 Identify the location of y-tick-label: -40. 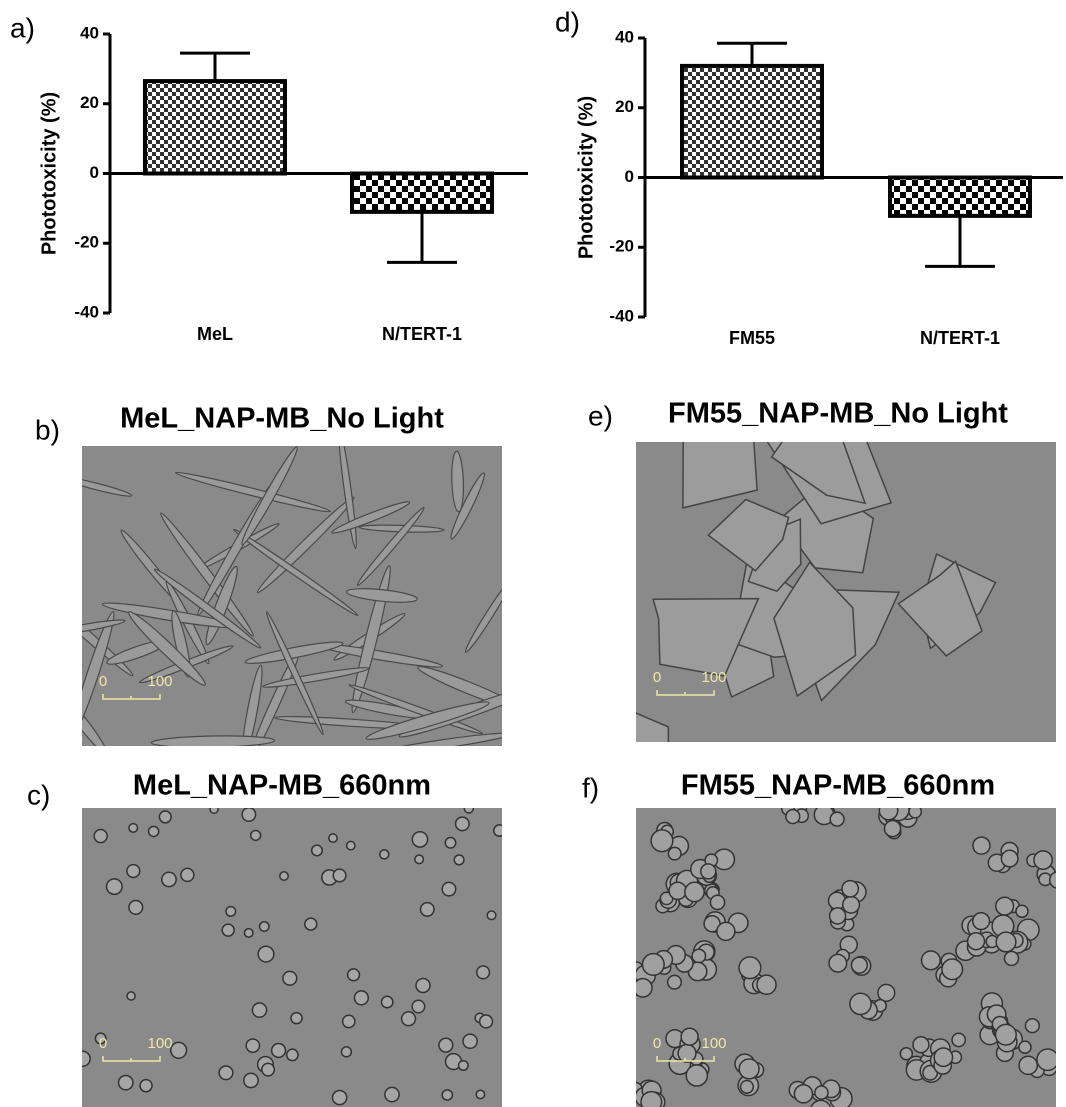
(86, 311).